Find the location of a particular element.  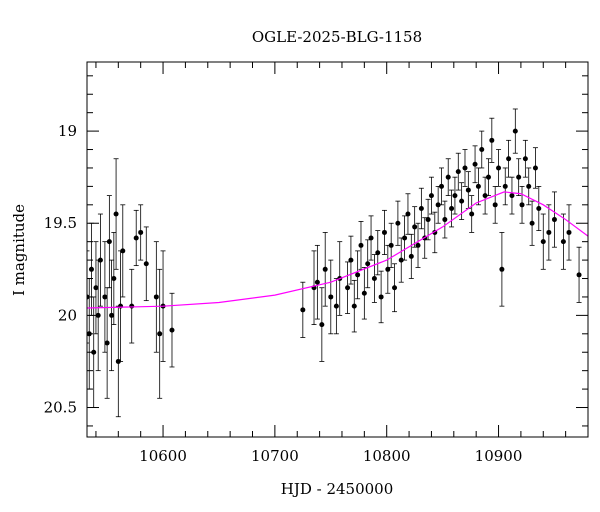

x-axis-label: HJD - 2450000 is located at coordinates (337, 489).